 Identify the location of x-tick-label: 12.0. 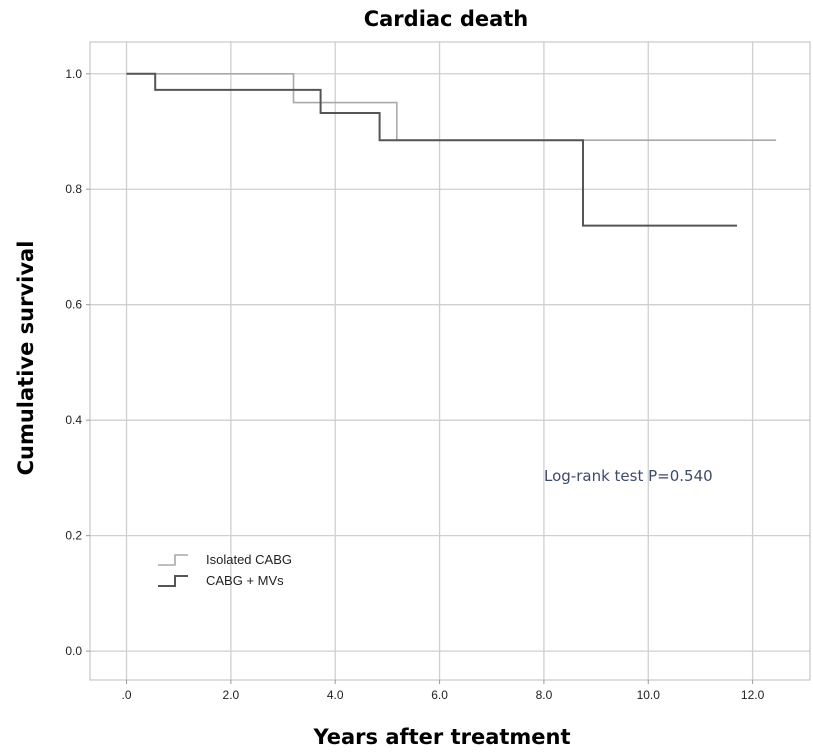
(753, 695).